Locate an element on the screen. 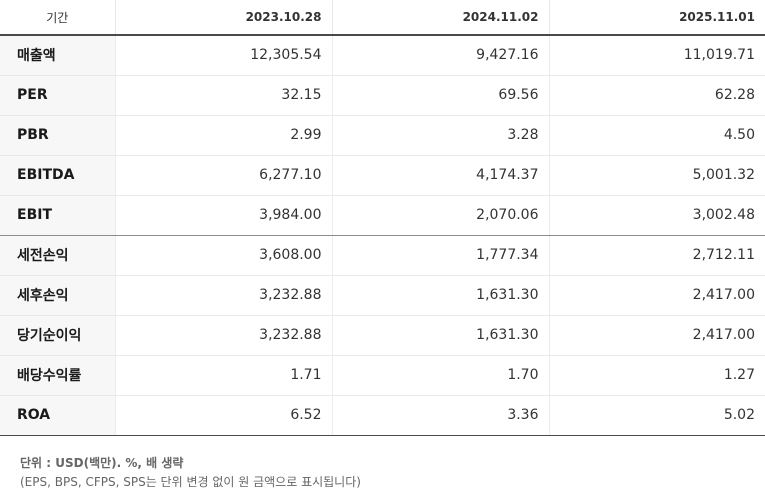 The height and width of the screenshot is (499, 765). row-label: 세전손익 is located at coordinates (57, 255).